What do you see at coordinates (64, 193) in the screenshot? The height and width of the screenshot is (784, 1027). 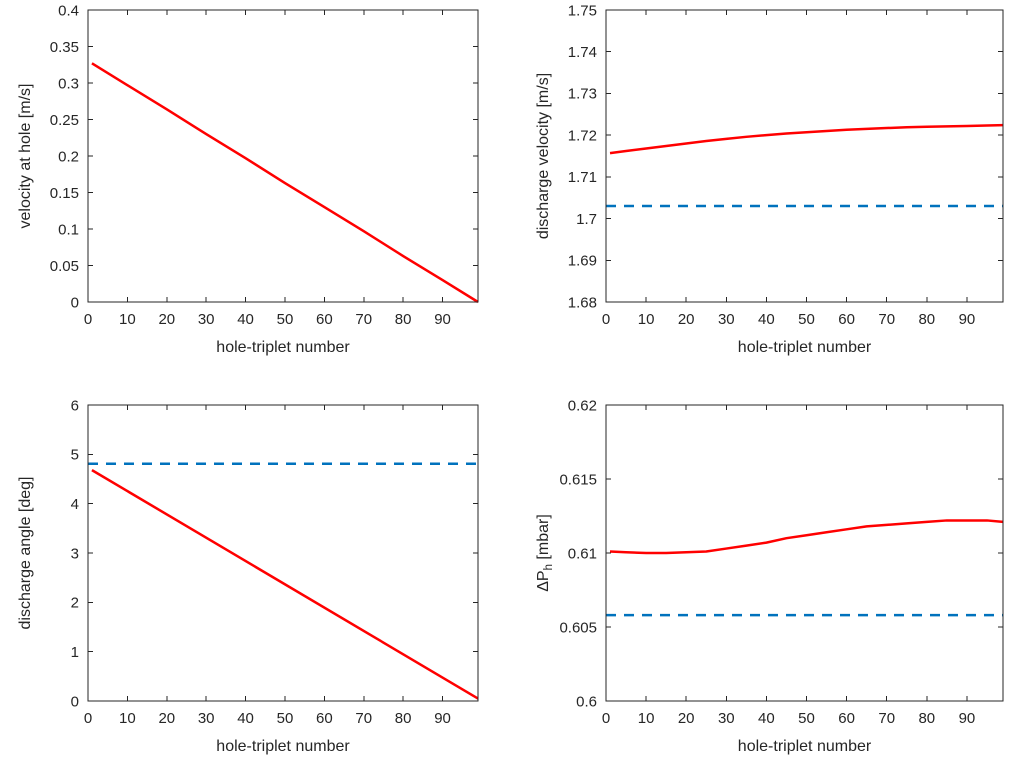 I see `y-tick-label: 0.15` at bounding box center [64, 193].